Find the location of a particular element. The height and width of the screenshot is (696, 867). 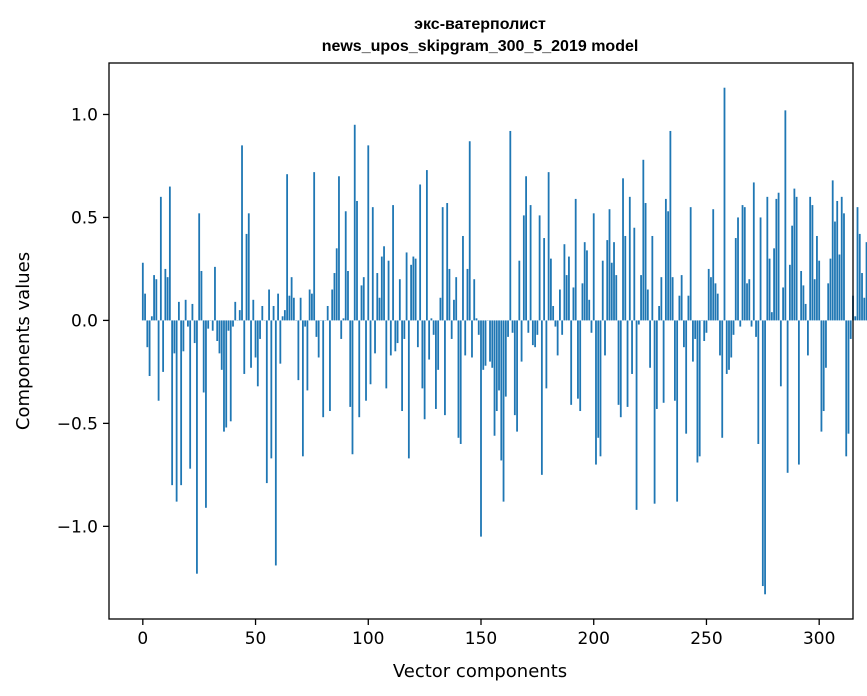

chart-subtitle: news_upos_skipgram_300_5_2019 model is located at coordinates (480, 46).